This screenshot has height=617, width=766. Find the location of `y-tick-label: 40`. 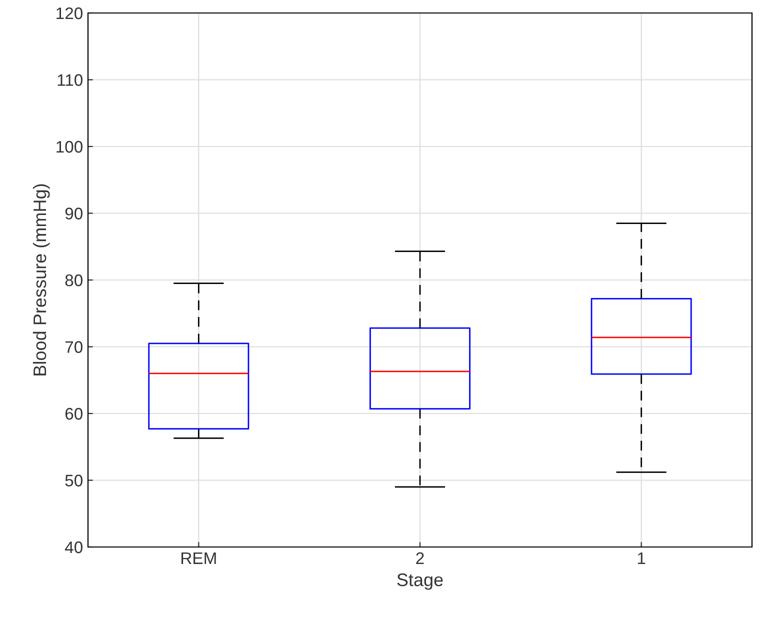

y-tick-label: 40 is located at coordinates (73, 547).